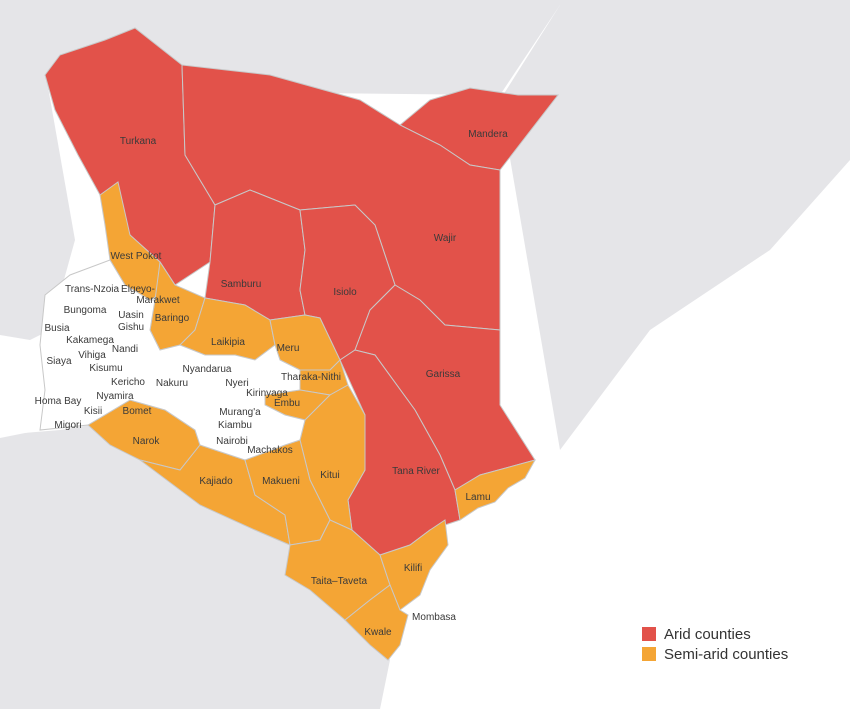 The image size is (850, 709). I want to click on label-wajir: Wajir, so click(445, 238).